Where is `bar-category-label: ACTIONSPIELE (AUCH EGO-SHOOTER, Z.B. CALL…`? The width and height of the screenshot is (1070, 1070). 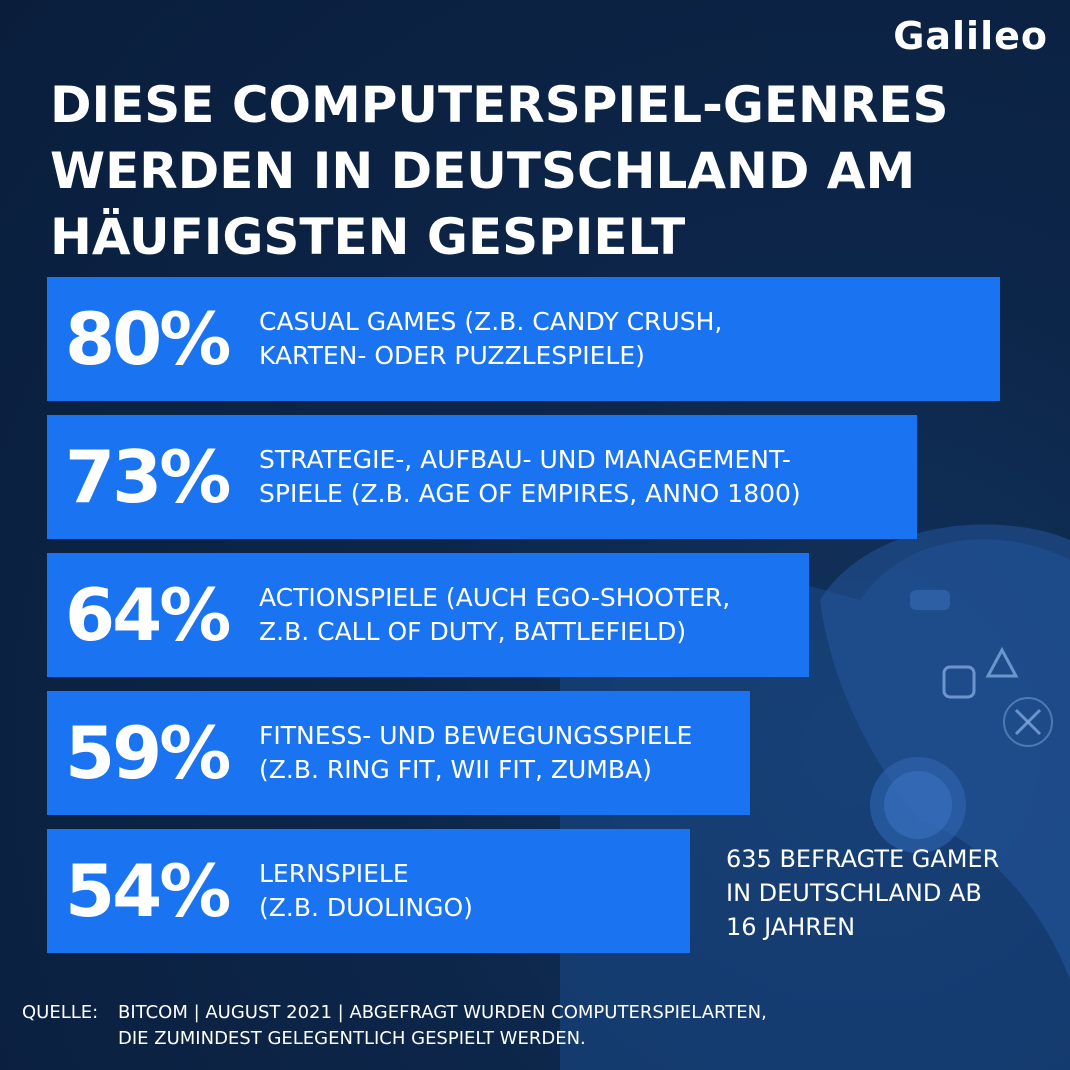
bar-category-label: ACTIONSPIELE (AUCH EGO-SHOOTER, Z.B. CALL… is located at coordinates (639, 615).